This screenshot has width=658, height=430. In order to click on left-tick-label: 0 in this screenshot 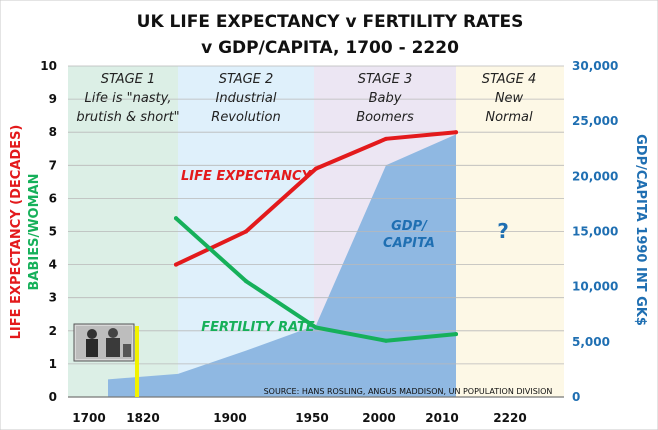, I will do `click(53, 397)`.